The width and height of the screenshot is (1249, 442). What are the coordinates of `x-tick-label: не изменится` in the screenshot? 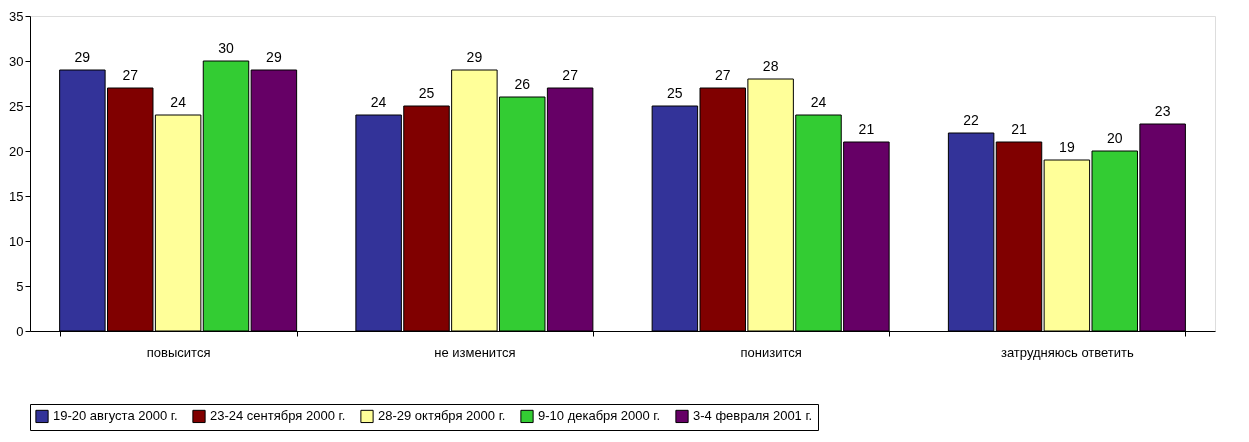 It's located at (475, 352).